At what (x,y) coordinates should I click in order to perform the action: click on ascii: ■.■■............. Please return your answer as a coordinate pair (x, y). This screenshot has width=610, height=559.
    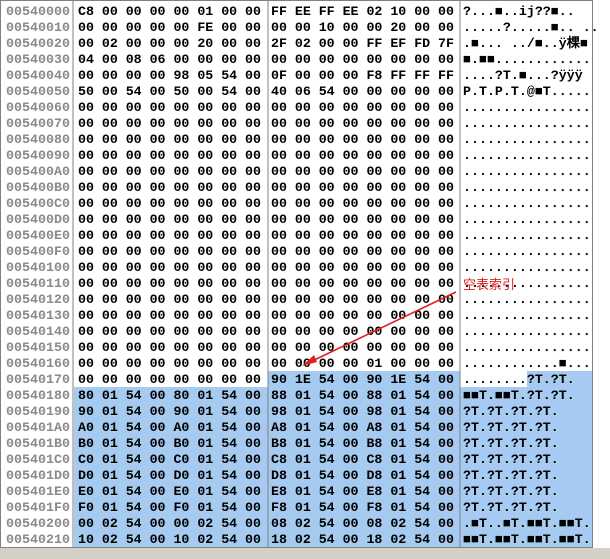
    Looking at the image, I should click on (527, 59).